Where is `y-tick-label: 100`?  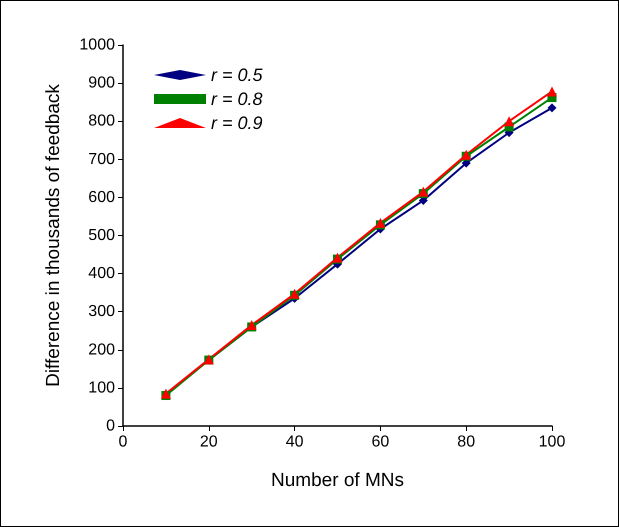
y-tick-label: 100 is located at coordinates (102, 387).